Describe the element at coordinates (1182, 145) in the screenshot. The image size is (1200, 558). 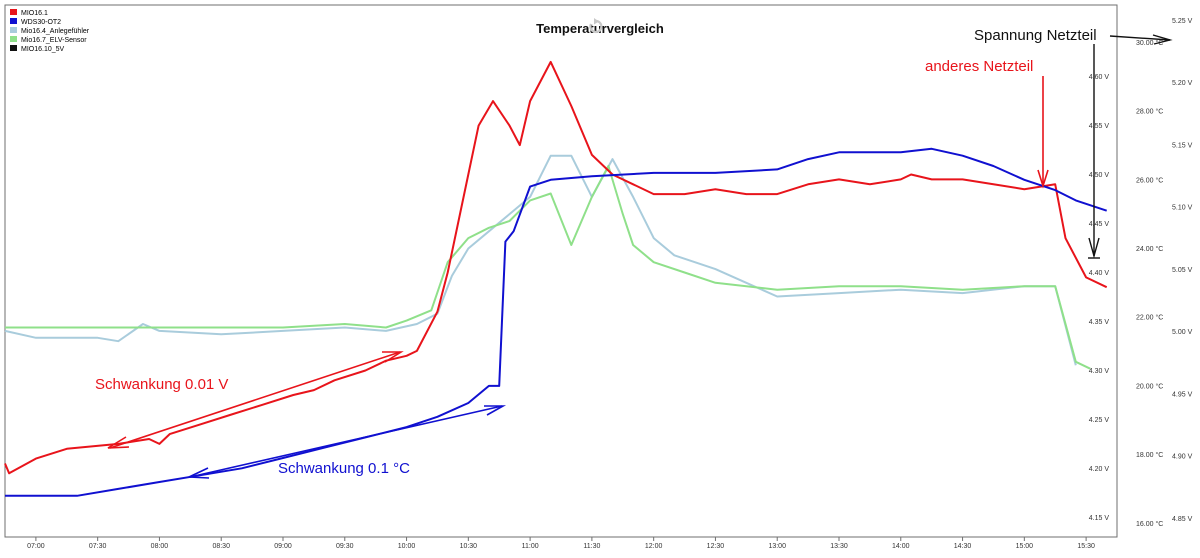
I see `y-tick-label-volt-right: 5.15 V` at that location.